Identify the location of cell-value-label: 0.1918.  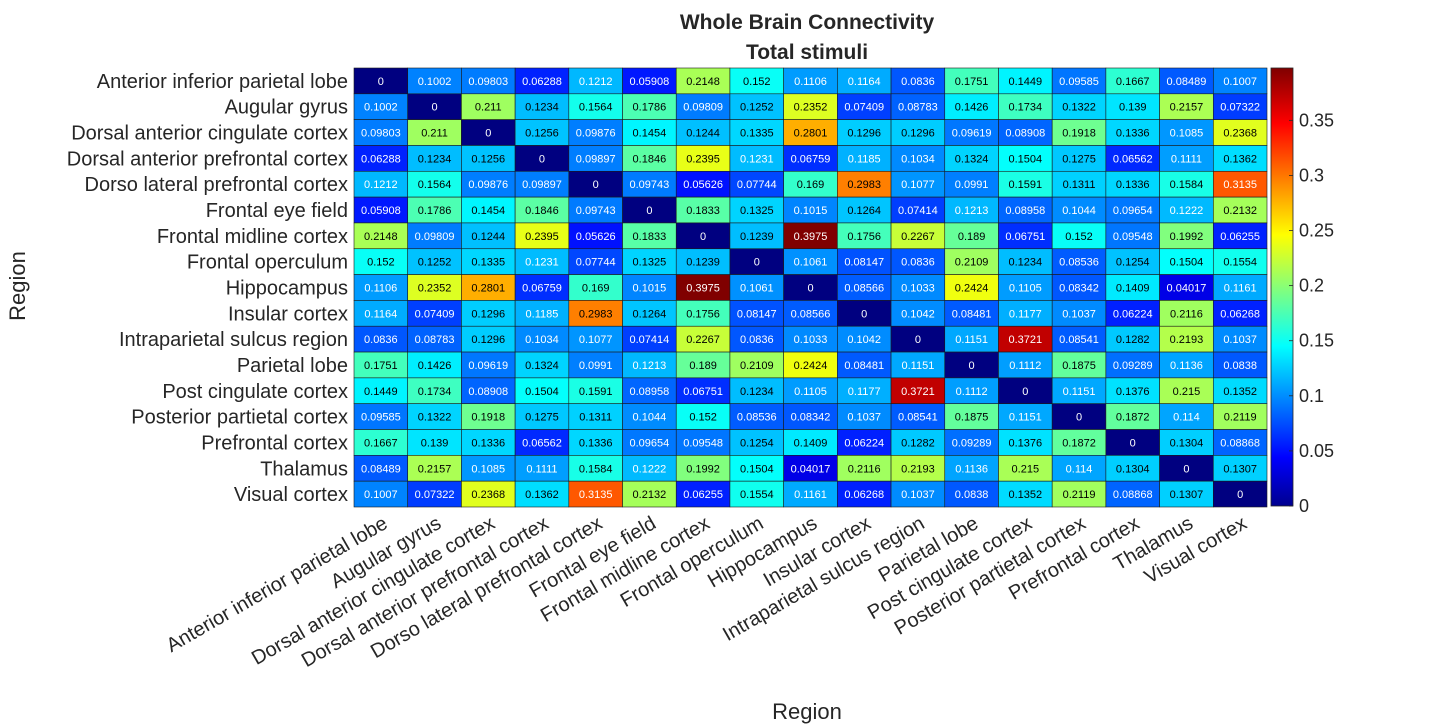
(1079, 134).